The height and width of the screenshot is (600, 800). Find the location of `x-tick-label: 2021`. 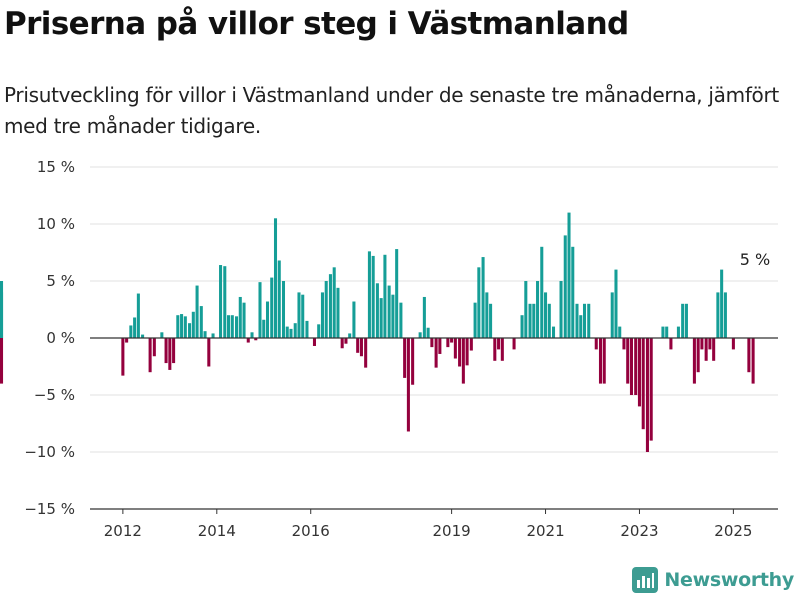

x-tick-label: 2021 is located at coordinates (545, 531).